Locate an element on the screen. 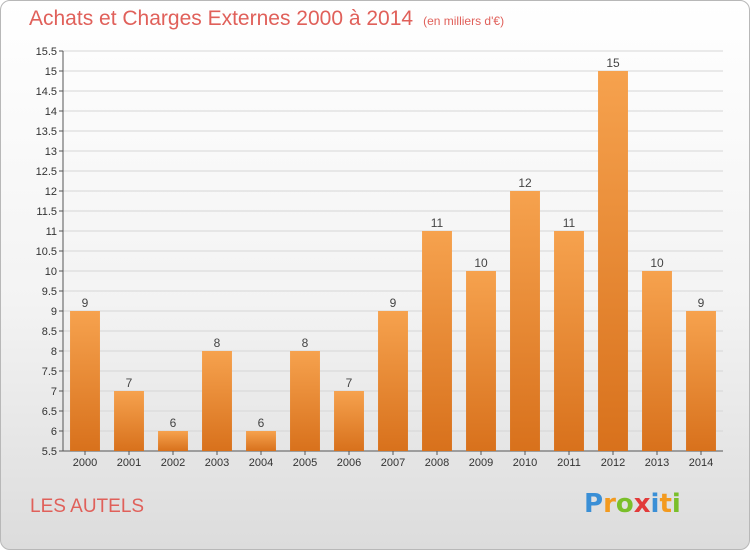 The image size is (750, 550). y-tick-label: 15.5 is located at coordinates (46, 52).